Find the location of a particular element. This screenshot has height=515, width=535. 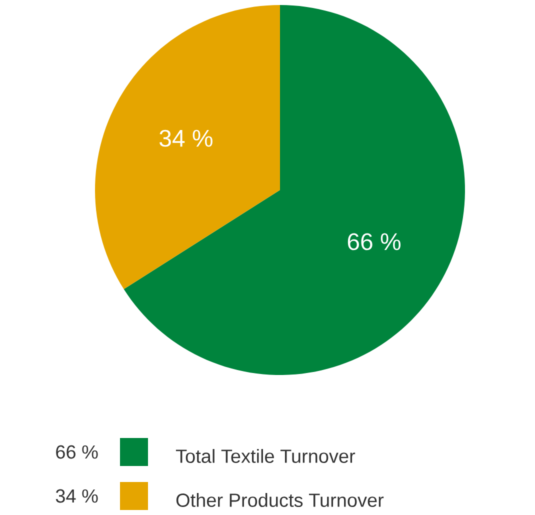

legend-label: Total Textile Turnover is located at coordinates (266, 456).